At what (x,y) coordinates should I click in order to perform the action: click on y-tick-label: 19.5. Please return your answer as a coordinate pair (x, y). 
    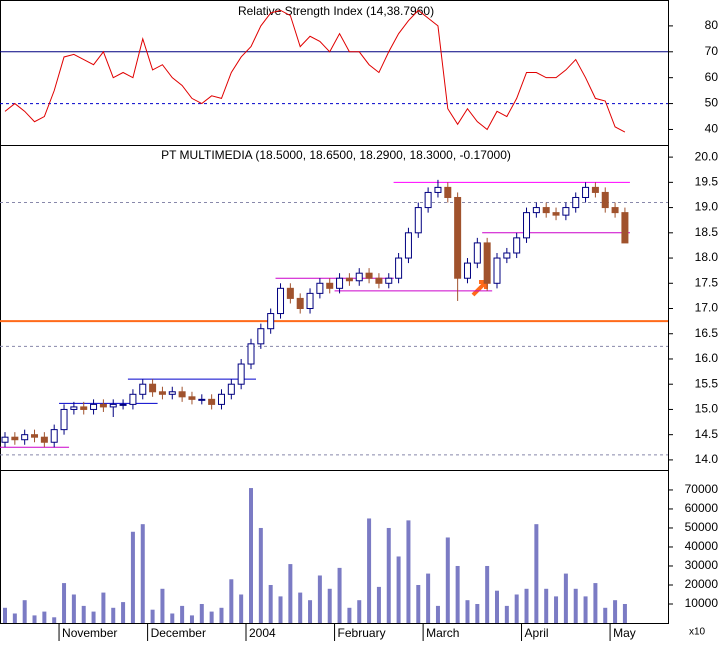
    Looking at the image, I should click on (707, 182).